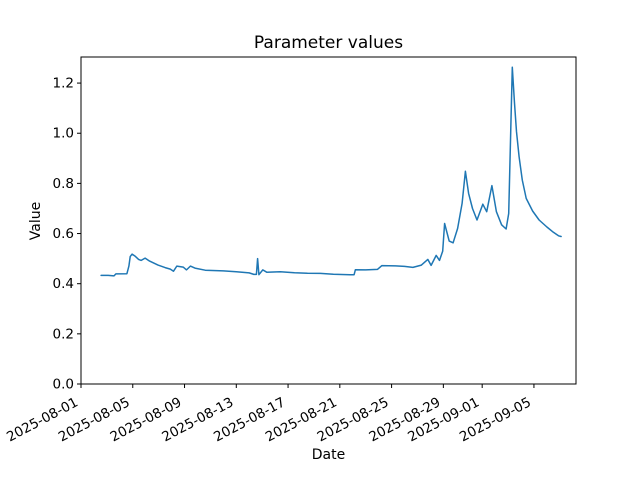 This screenshot has width=640, height=480. I want to click on y-tick-label: 1.0, so click(63, 134).